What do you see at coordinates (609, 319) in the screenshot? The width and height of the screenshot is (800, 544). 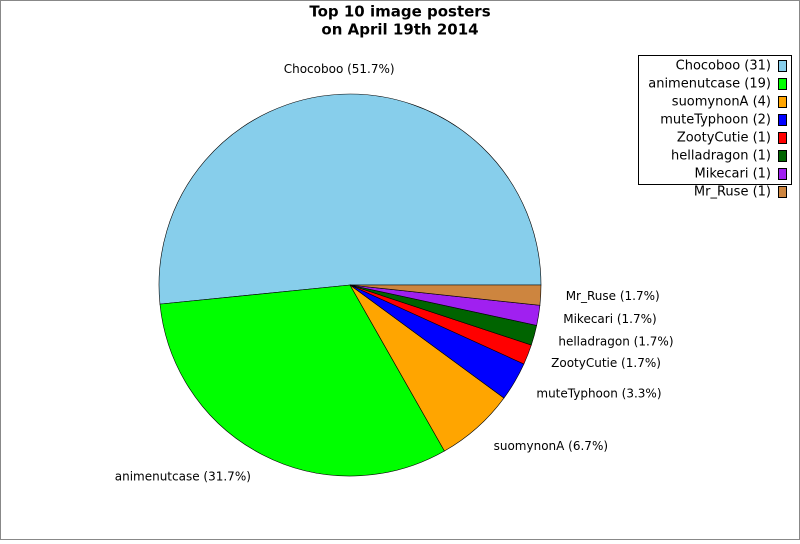 I see `slice-label: Mikecari (1.7%)` at bounding box center [609, 319].